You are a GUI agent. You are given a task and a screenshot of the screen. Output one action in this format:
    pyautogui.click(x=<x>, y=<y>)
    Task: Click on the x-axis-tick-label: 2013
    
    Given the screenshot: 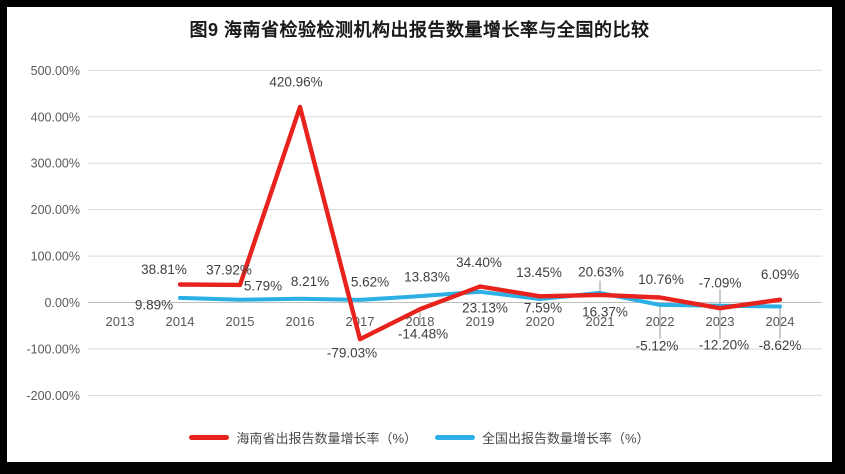 What is the action you would take?
    pyautogui.click(x=120, y=321)
    